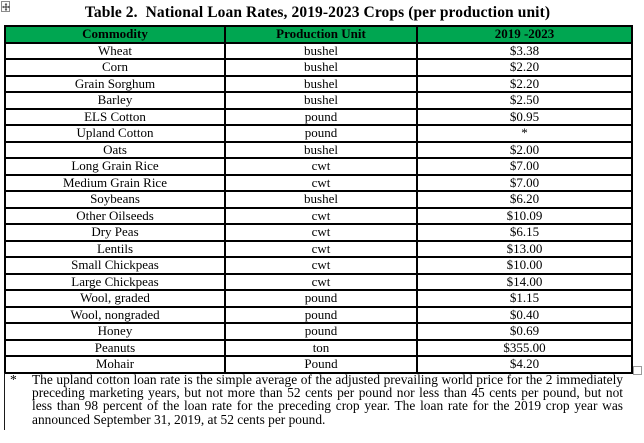 Image resolution: width=644 pixels, height=443 pixels. What do you see at coordinates (524, 149) in the screenshot?
I see `loan-rate-cell: $2.00` at bounding box center [524, 149].